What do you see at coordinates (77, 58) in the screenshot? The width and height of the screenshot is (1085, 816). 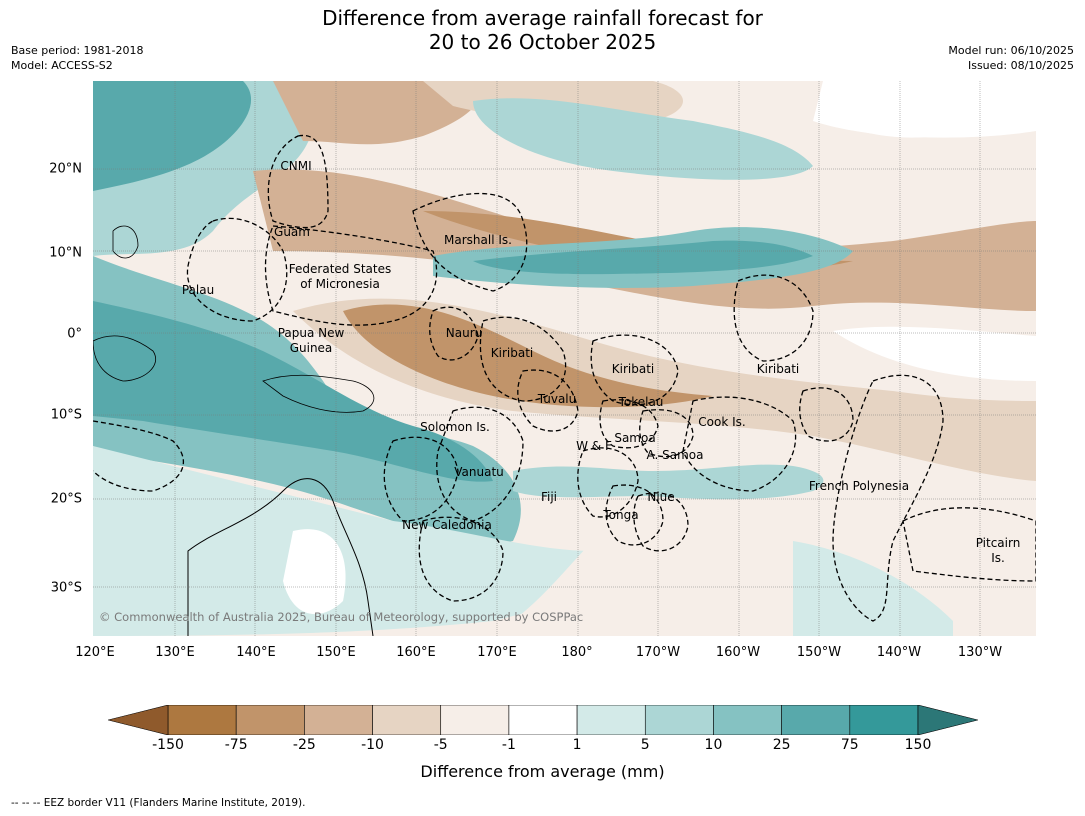 I see `meta-left: Base period: 1981-2018 Model: ACCESS-S2` at bounding box center [77, 58].